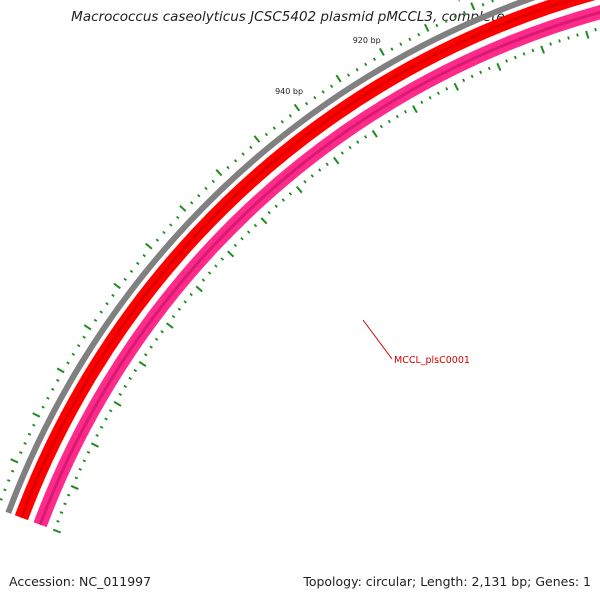 Image resolution: width=600 pixels, height=600 pixels. Describe the element at coordinates (432, 360) in the screenshot. I see `gene-label-mccl-plsc0001: MCCL_plsC0001` at that location.